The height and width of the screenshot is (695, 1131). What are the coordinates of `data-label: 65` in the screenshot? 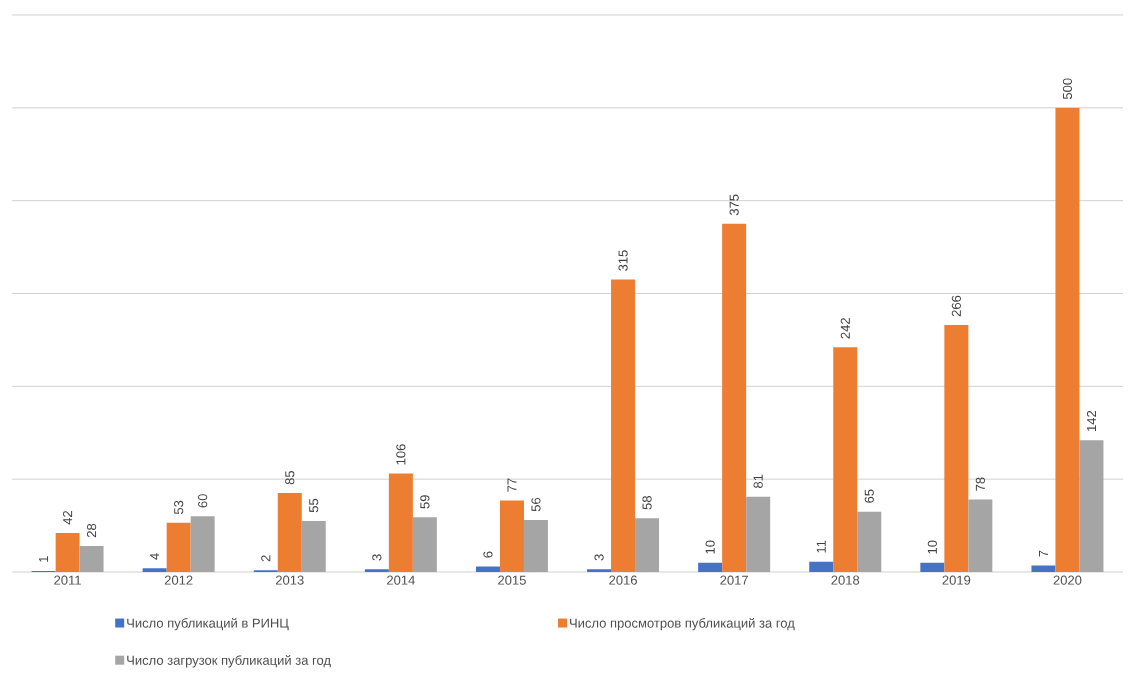 It's located at (869, 496).